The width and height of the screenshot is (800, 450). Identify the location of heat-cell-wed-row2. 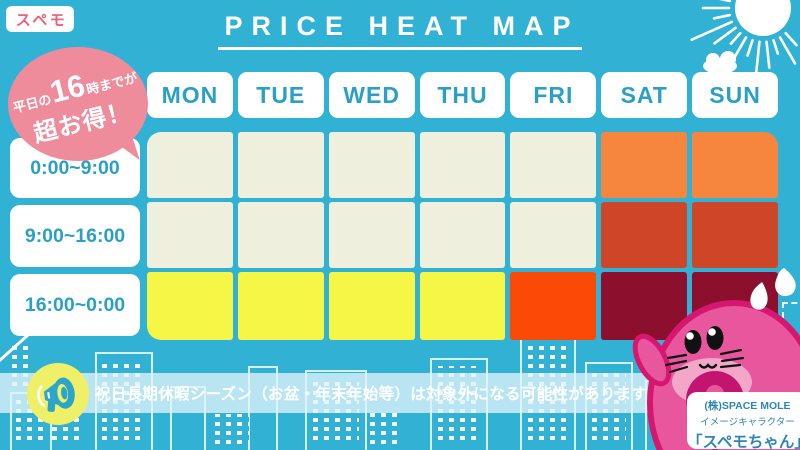
(371, 235).